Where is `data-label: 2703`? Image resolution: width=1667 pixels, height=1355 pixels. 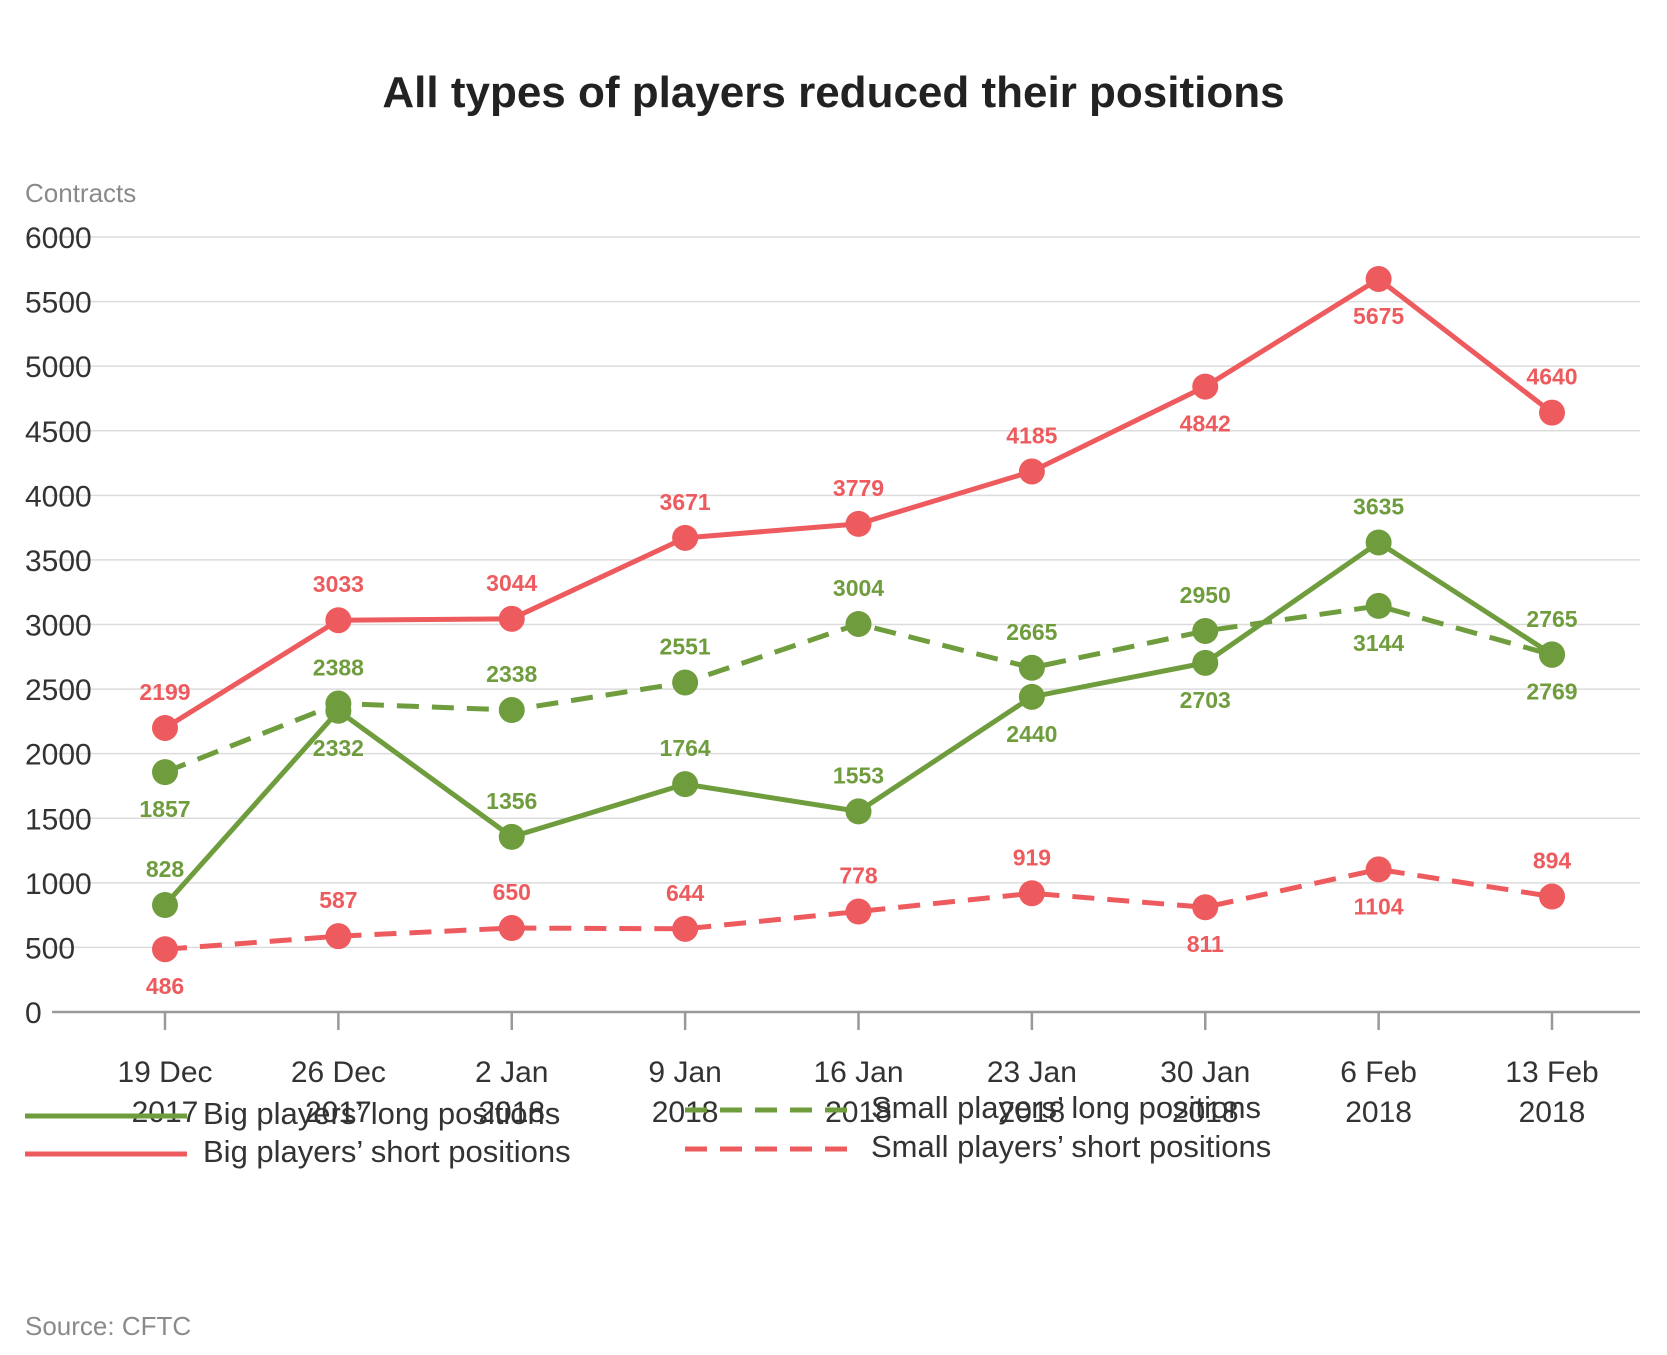 data-label: 2703 is located at coordinates (1205, 700).